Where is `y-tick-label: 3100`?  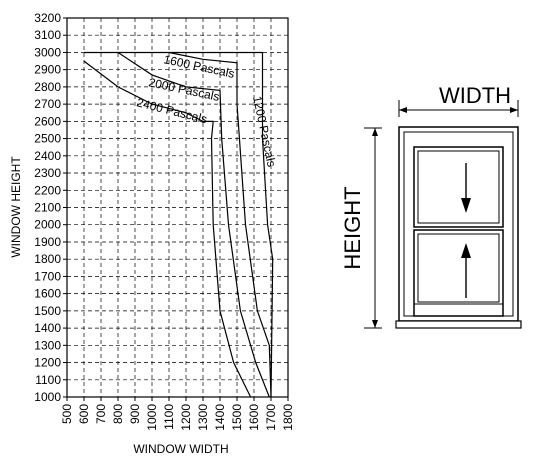
y-tick-label: 3100 is located at coordinates (47, 35).